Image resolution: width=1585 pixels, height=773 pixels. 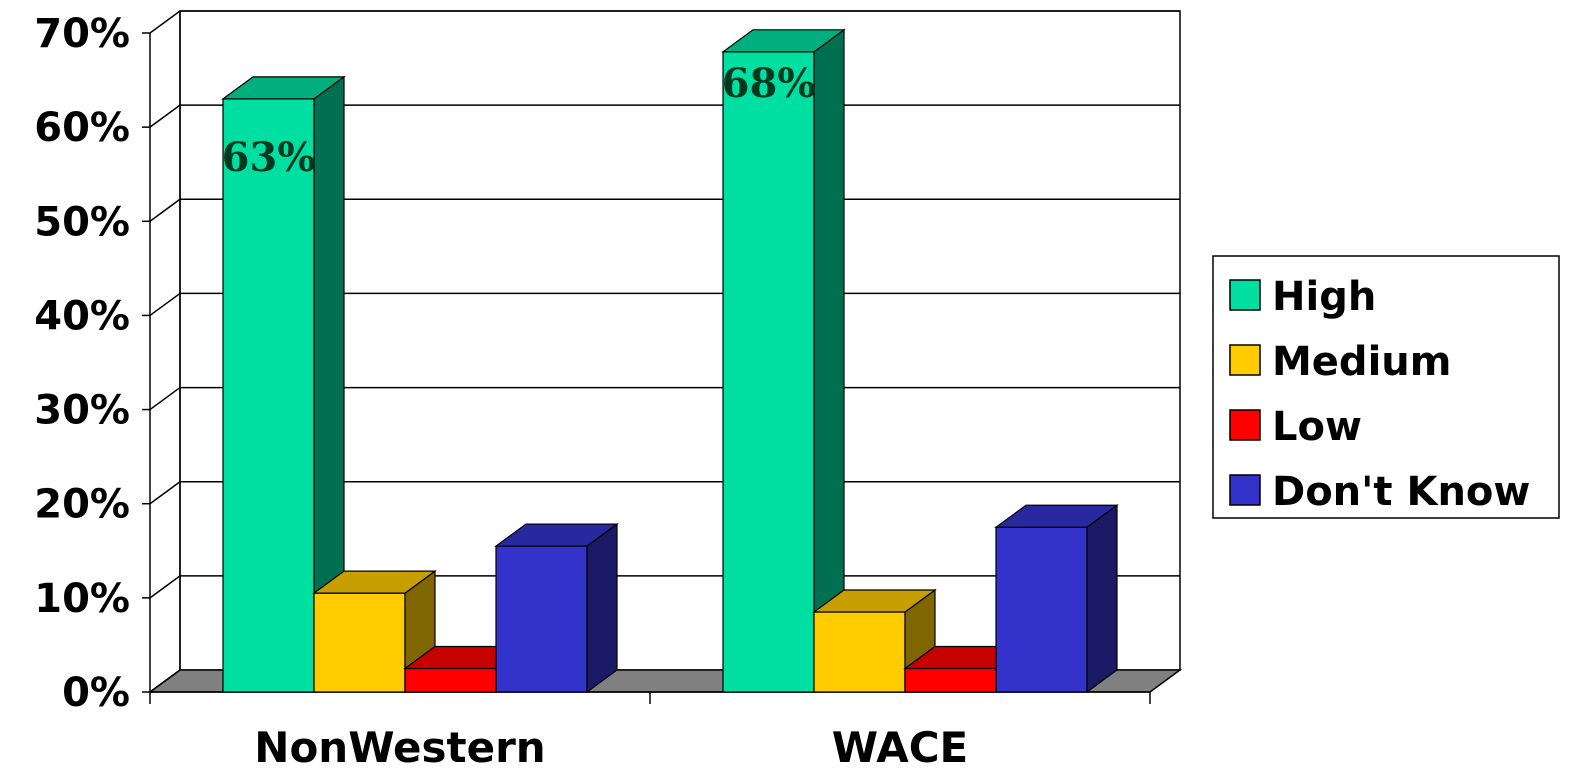 I want to click on bar-nonwestern-medium-top, so click(x=374, y=582).